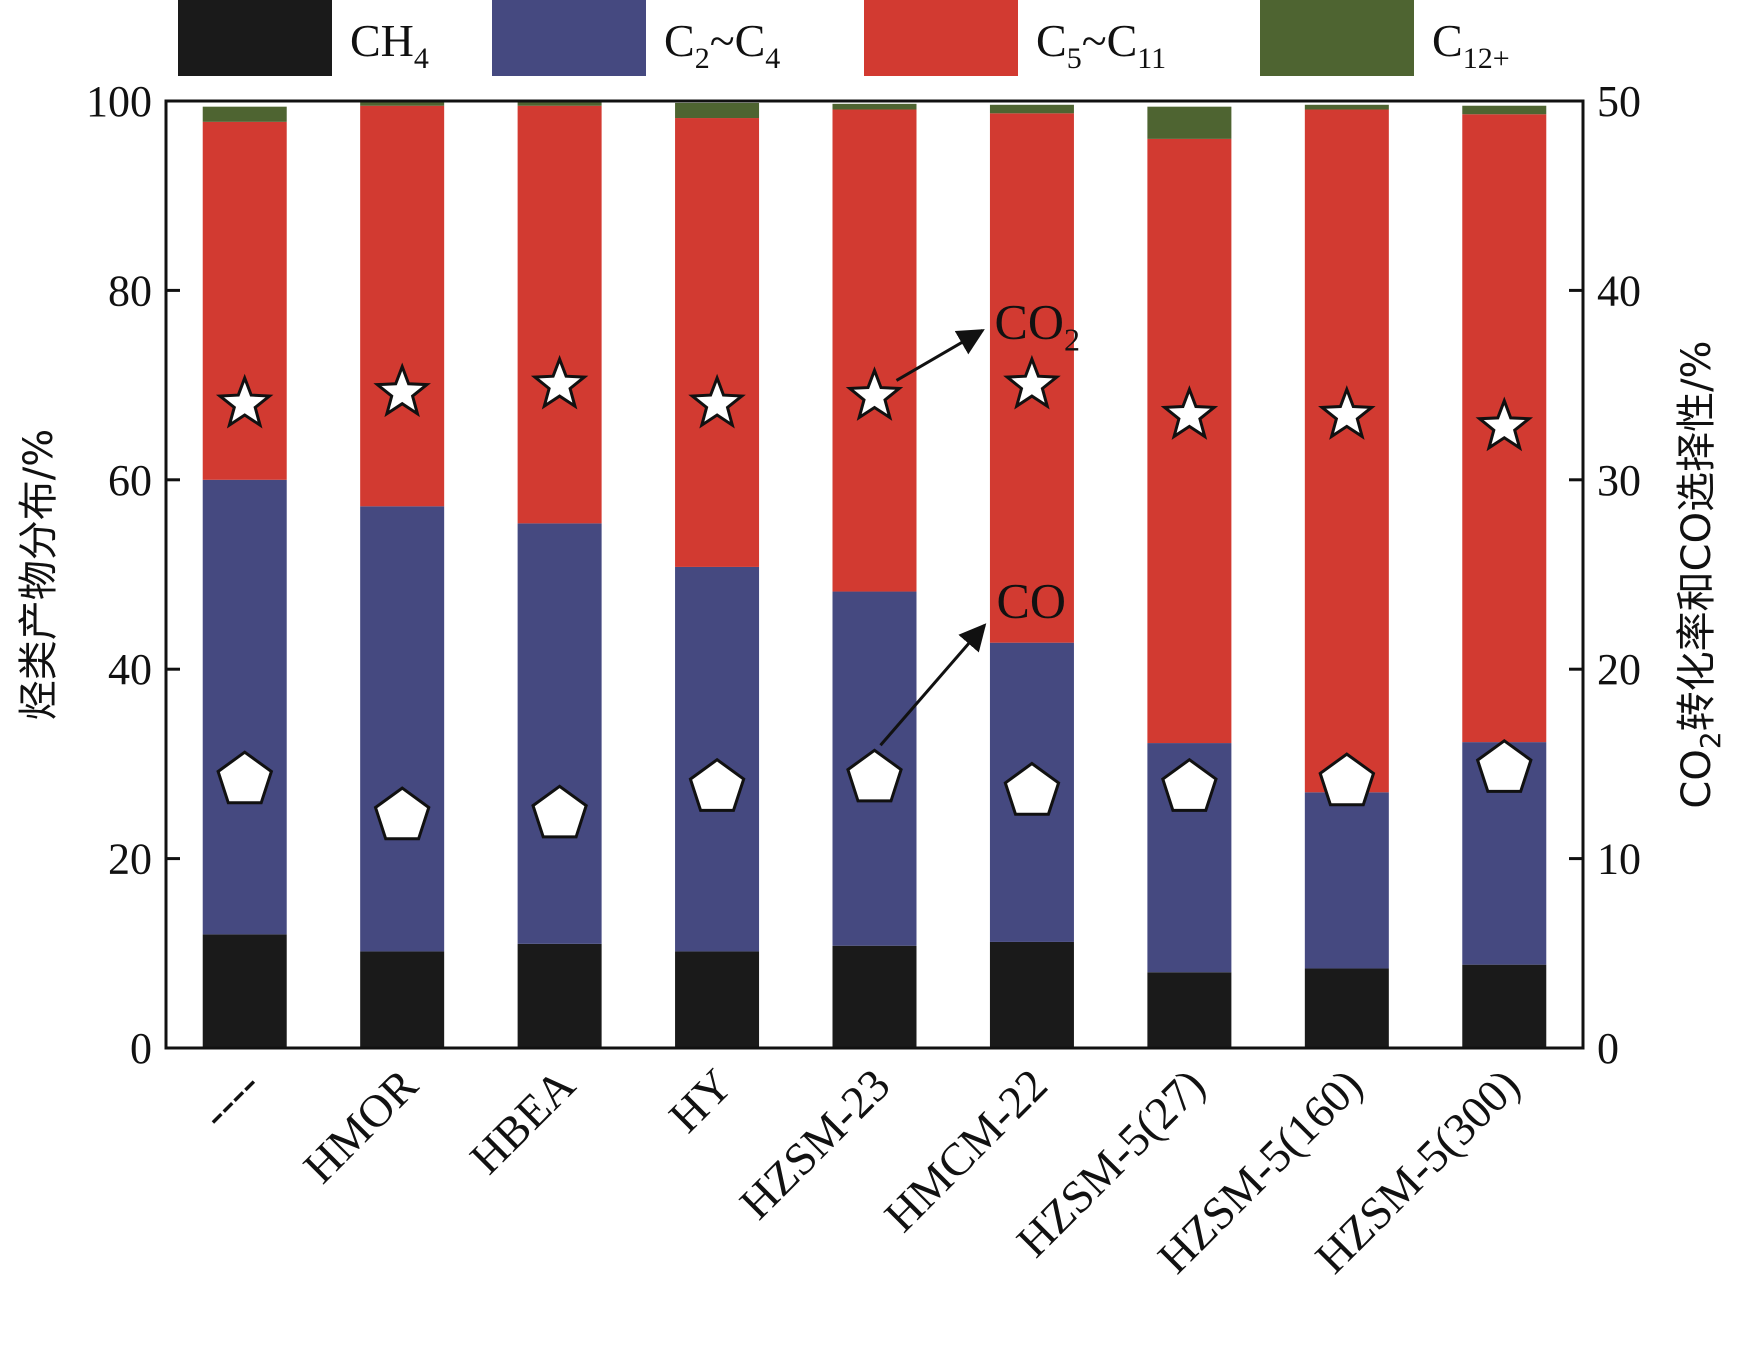 Image resolution: width=1751 pixels, height=1365 pixels. I want to click on right-tick-label-3: 30, so click(1619, 480).